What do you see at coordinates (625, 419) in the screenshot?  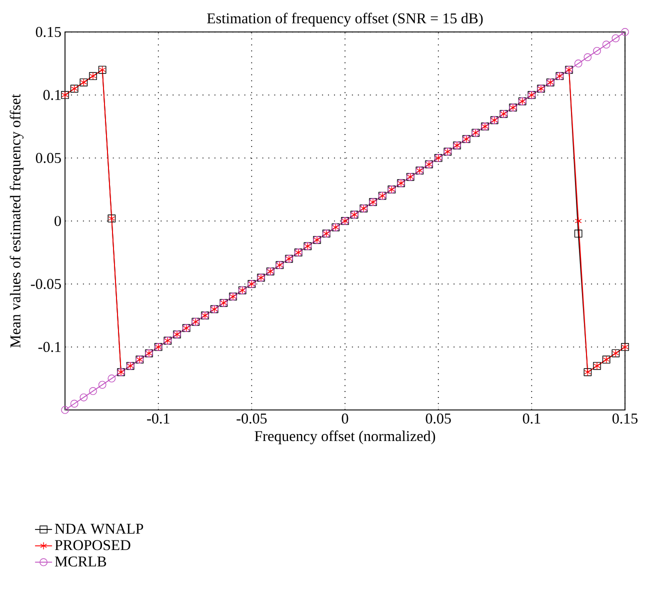 I see `x-tick-label: 0.15` at bounding box center [625, 419].